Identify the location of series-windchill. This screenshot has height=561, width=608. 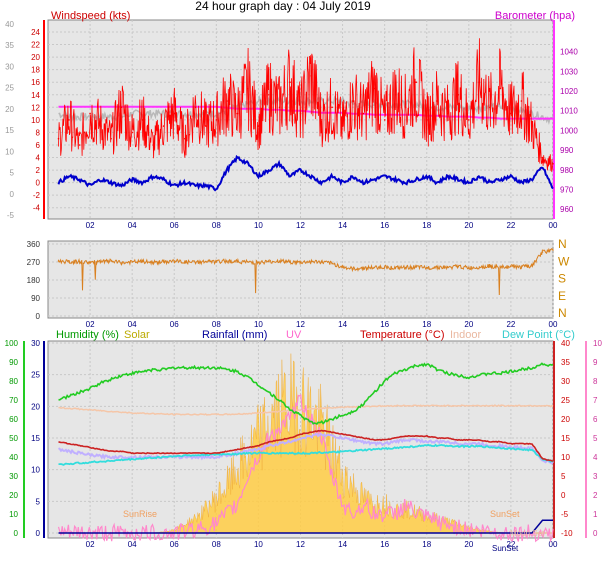
(305, 448).